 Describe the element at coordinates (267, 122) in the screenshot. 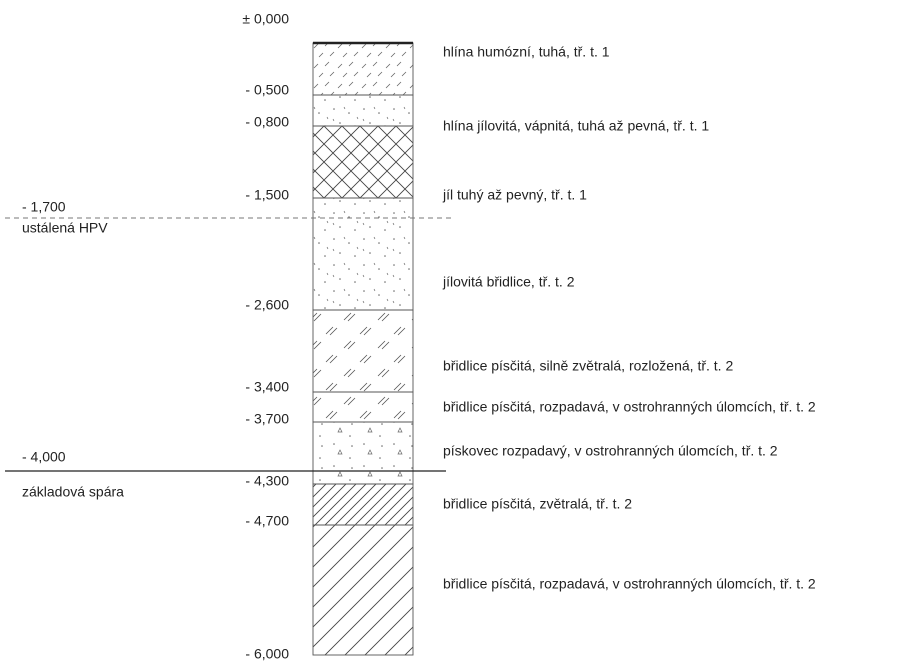

I see `depth-label: - 0,800` at that location.